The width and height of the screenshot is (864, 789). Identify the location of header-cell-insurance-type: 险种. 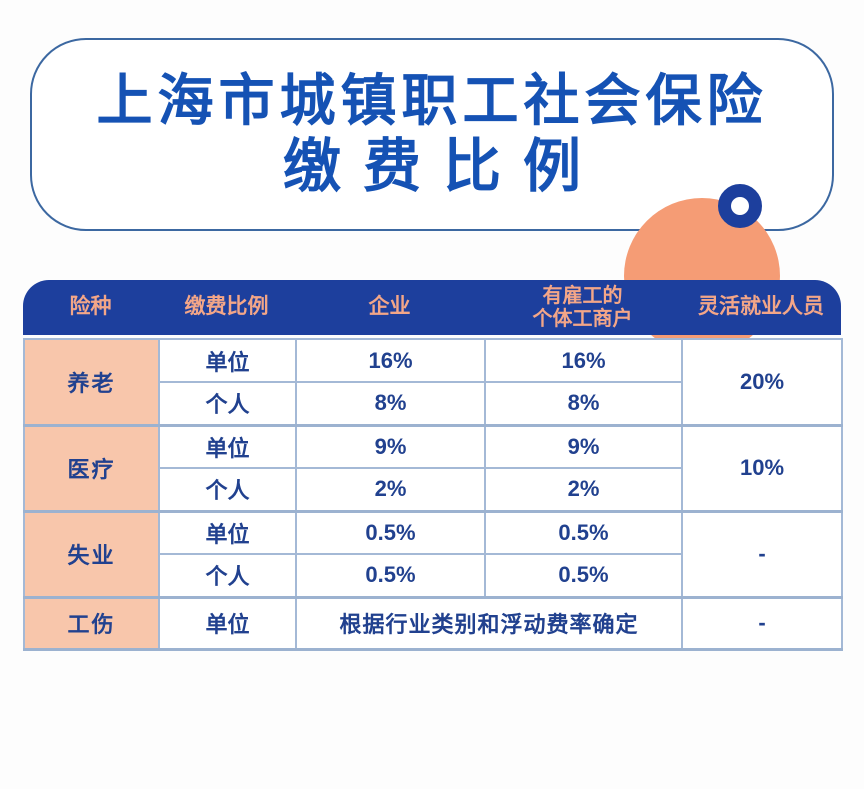
(90, 307).